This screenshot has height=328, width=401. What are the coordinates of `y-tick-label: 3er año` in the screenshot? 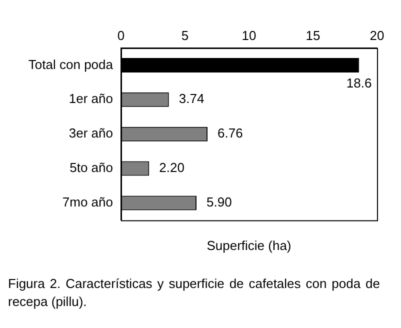 It's located at (90, 133).